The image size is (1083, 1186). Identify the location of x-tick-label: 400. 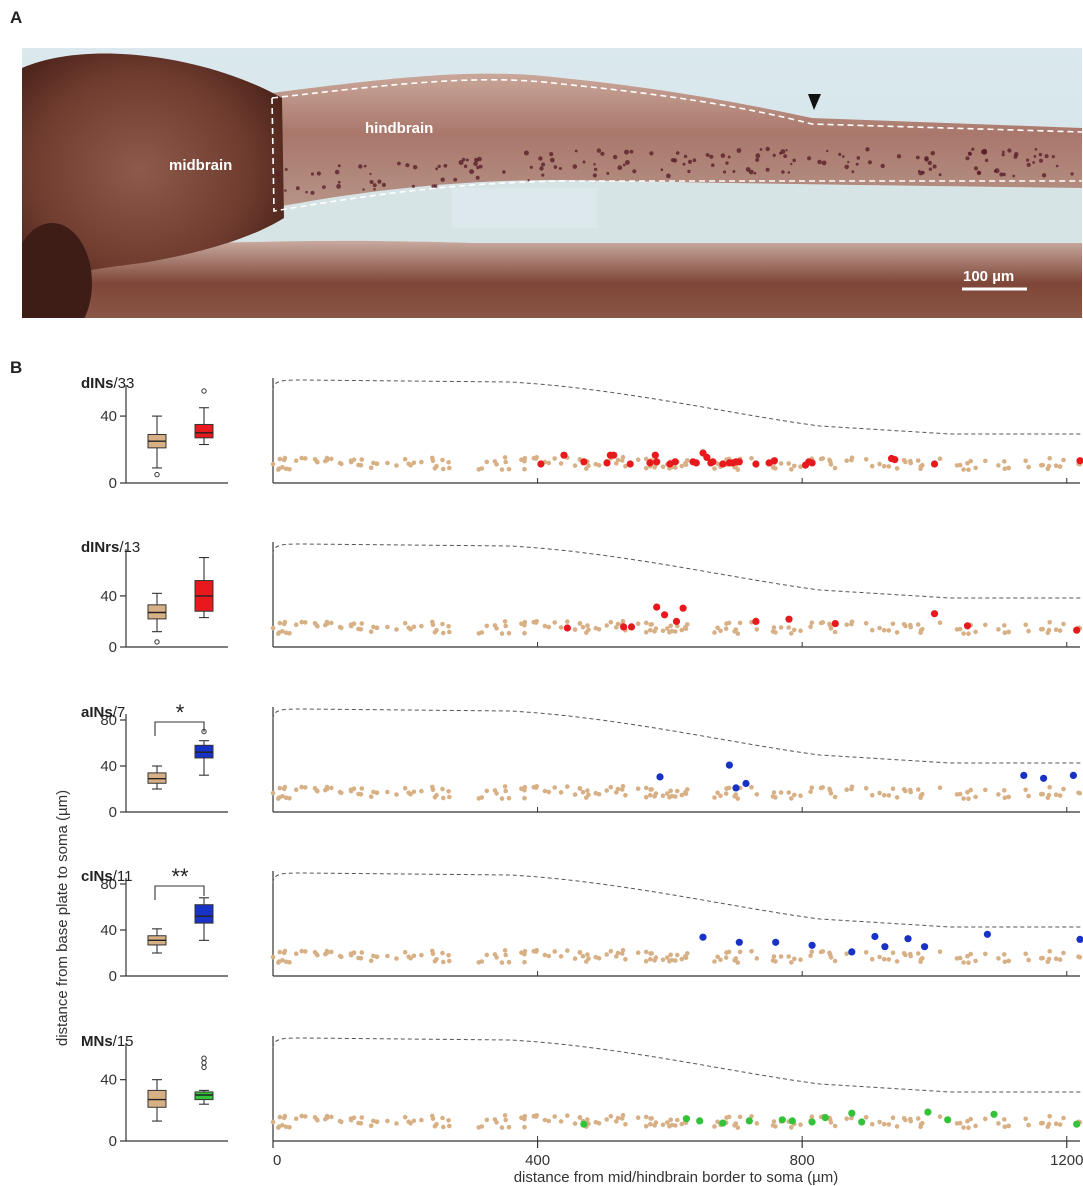
(537, 1160).